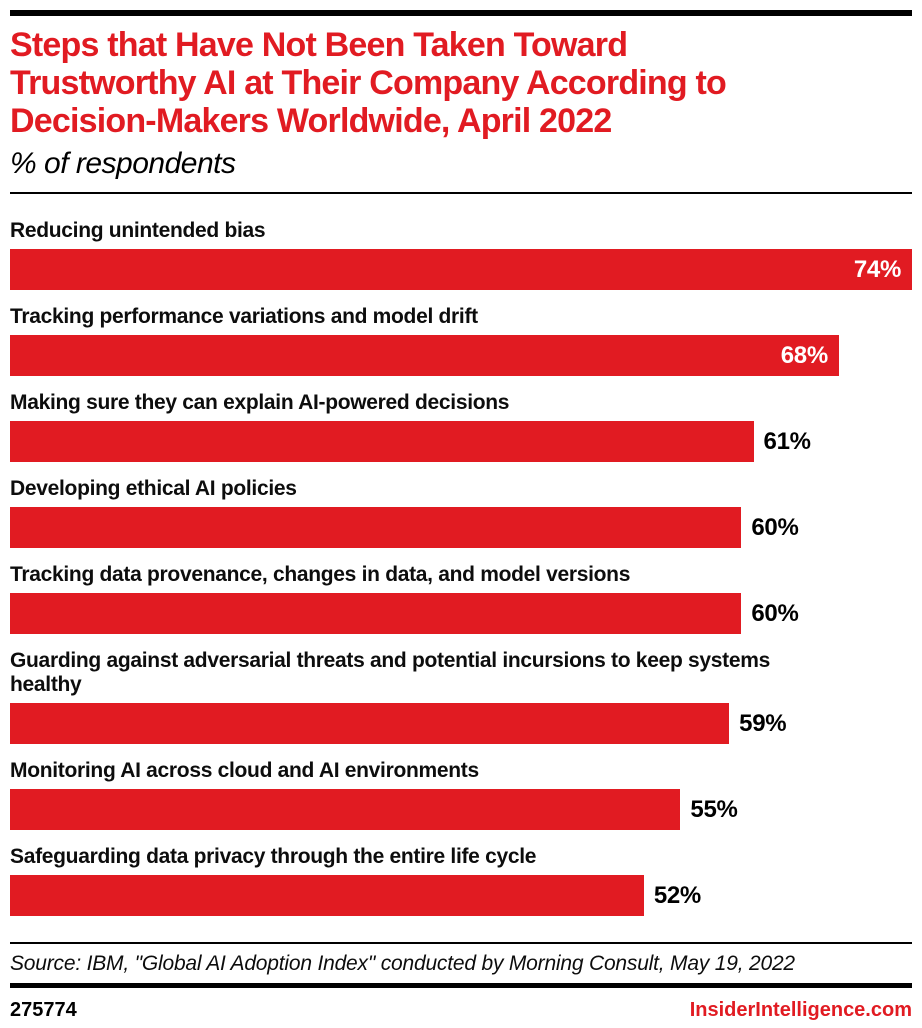 This screenshot has height=1028, width=922. Describe the element at coordinates (763, 723) in the screenshot. I see `bar-value-label-outside: 59%` at that location.